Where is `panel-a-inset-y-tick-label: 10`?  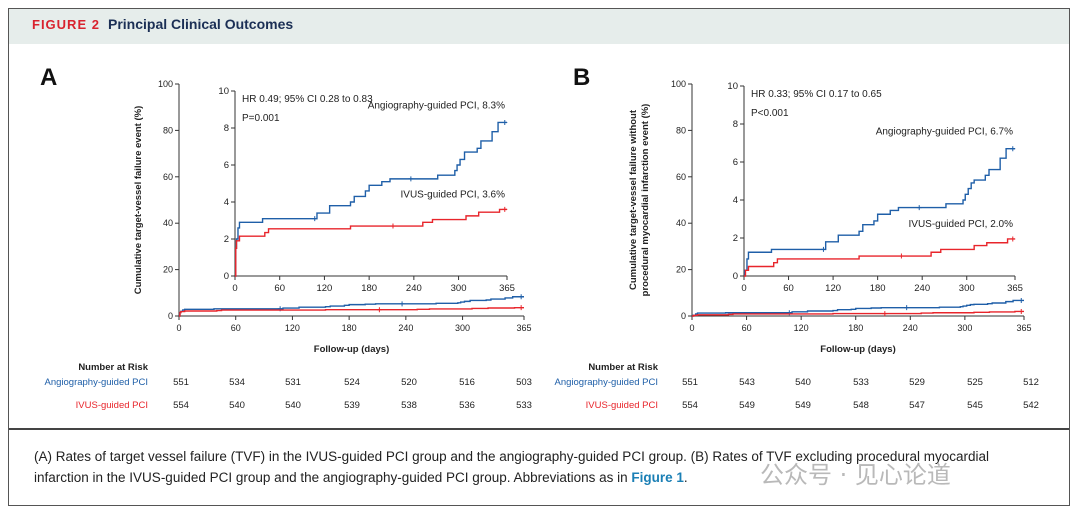 panel-a-inset-y-tick-label: 10 is located at coordinates (223, 91).